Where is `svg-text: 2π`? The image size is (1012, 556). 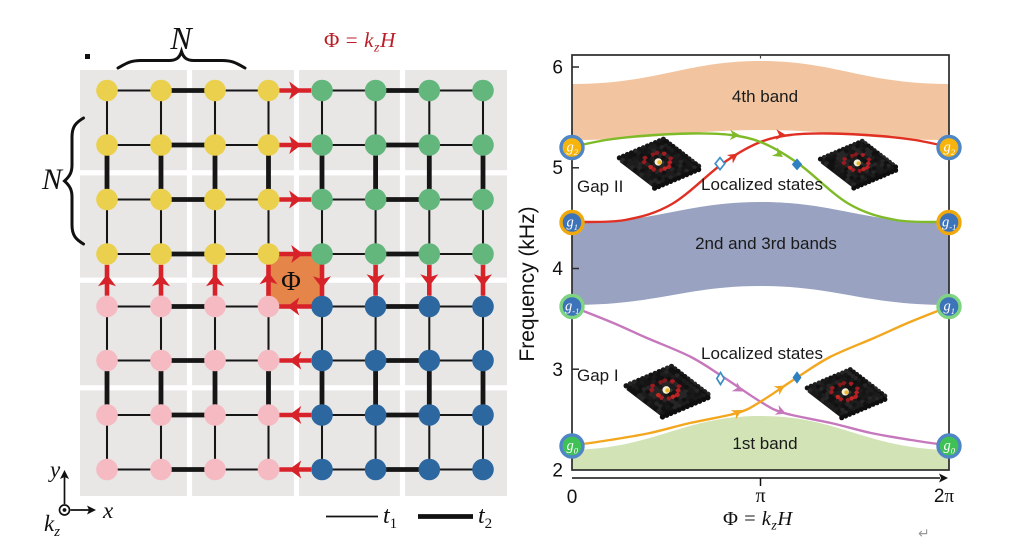
svg-text: 2π is located at coordinates (944, 496).